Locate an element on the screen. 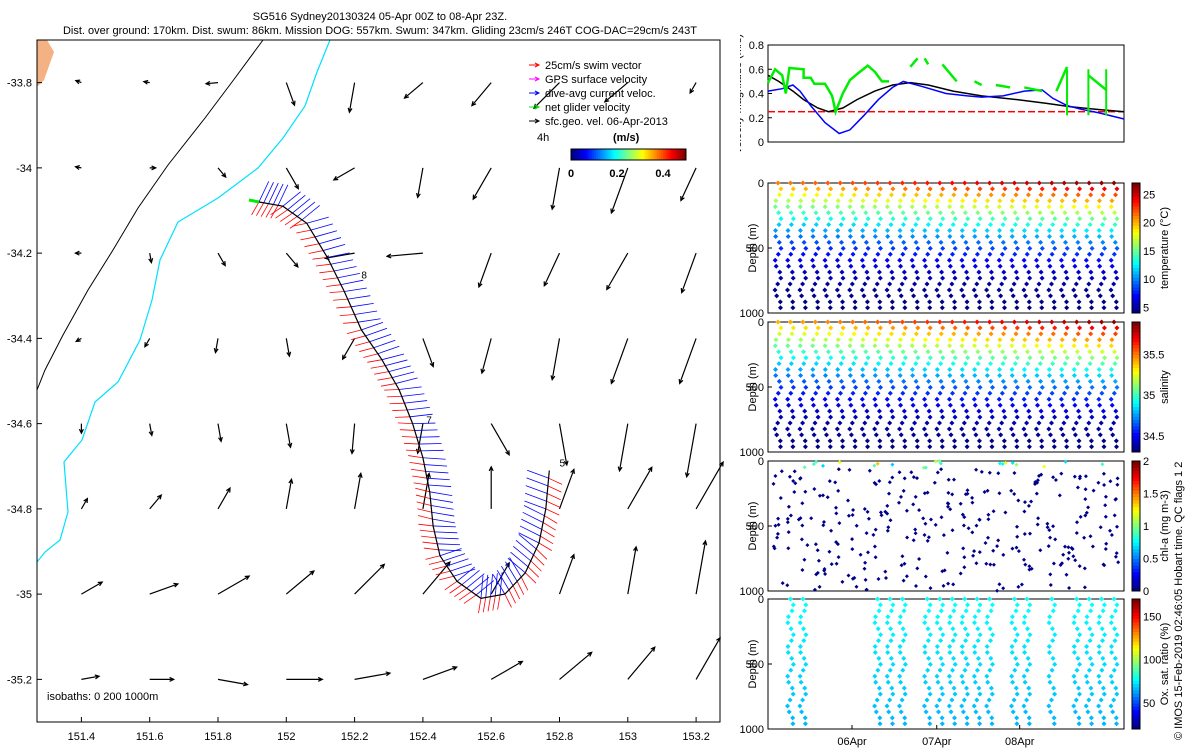  profile-points is located at coordinates (946, 245).